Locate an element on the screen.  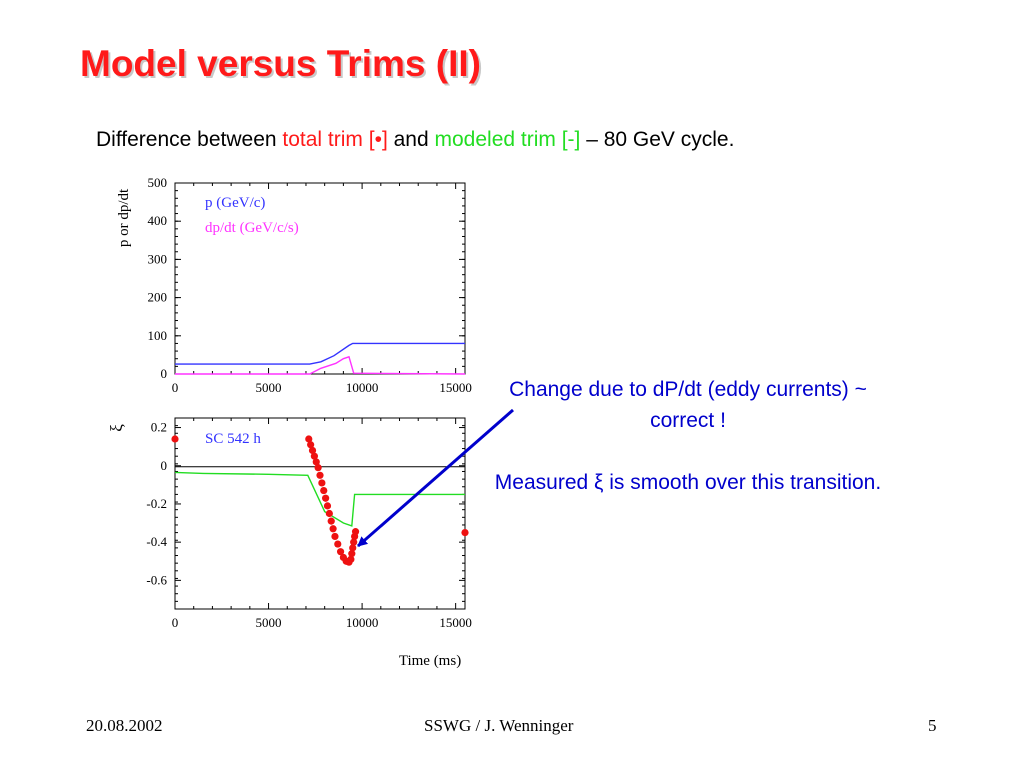
y-tick-label: 100 is located at coordinates (158, 335).